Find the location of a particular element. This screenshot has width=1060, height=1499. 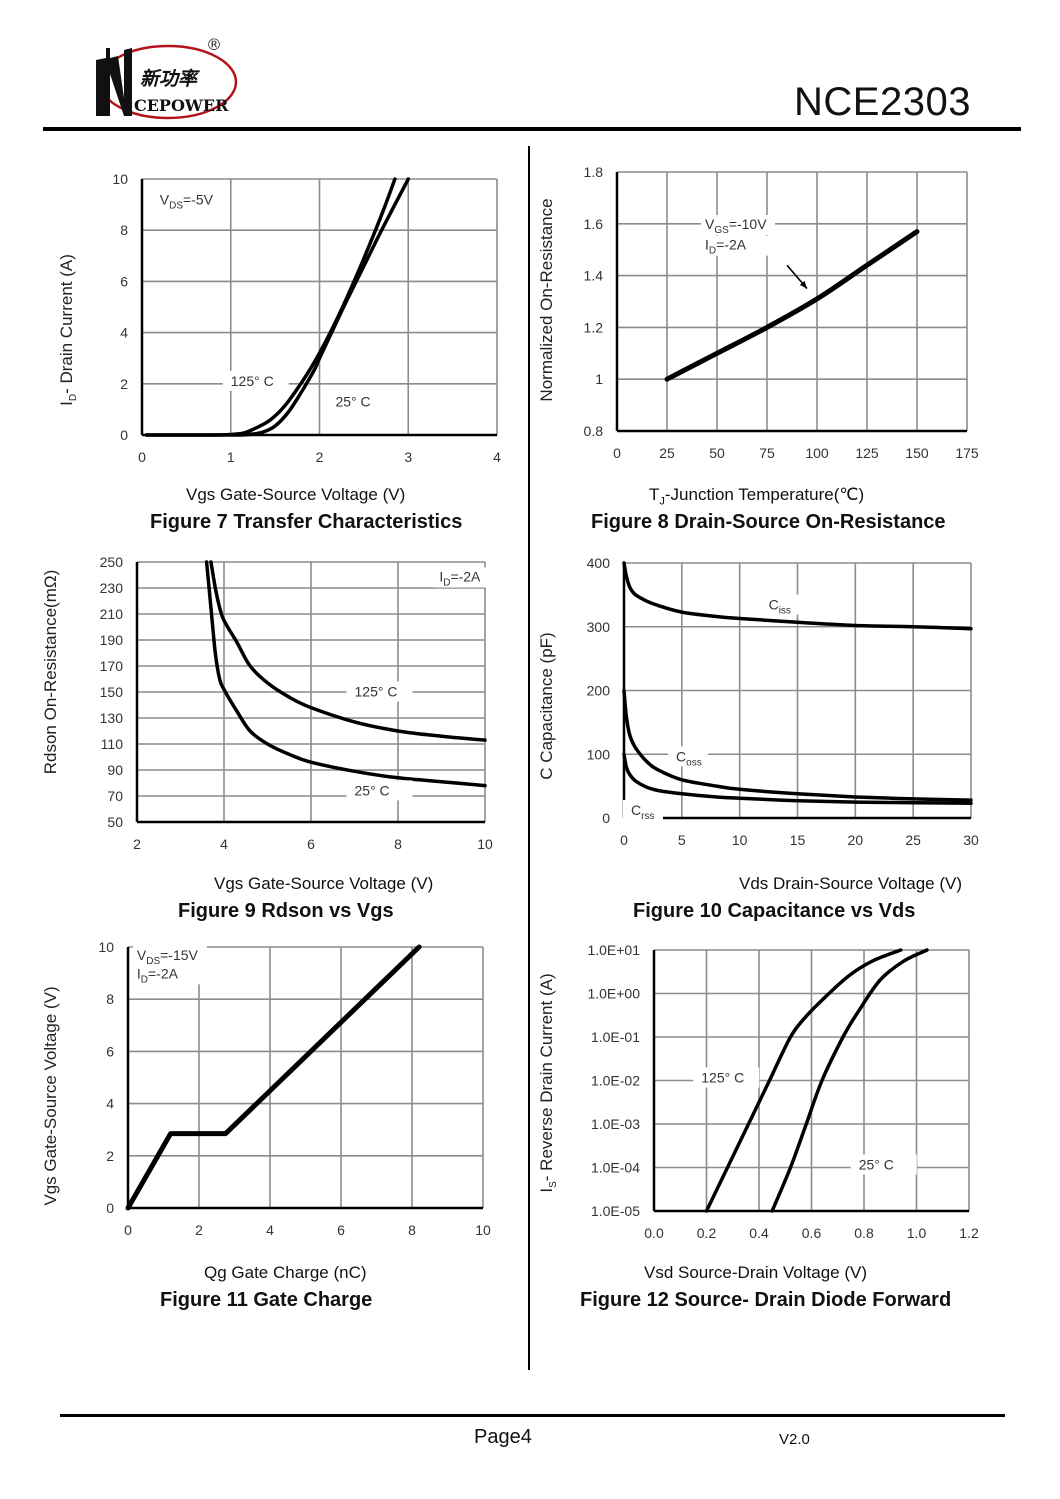

y-tick-label: 400 is located at coordinates (599, 563).